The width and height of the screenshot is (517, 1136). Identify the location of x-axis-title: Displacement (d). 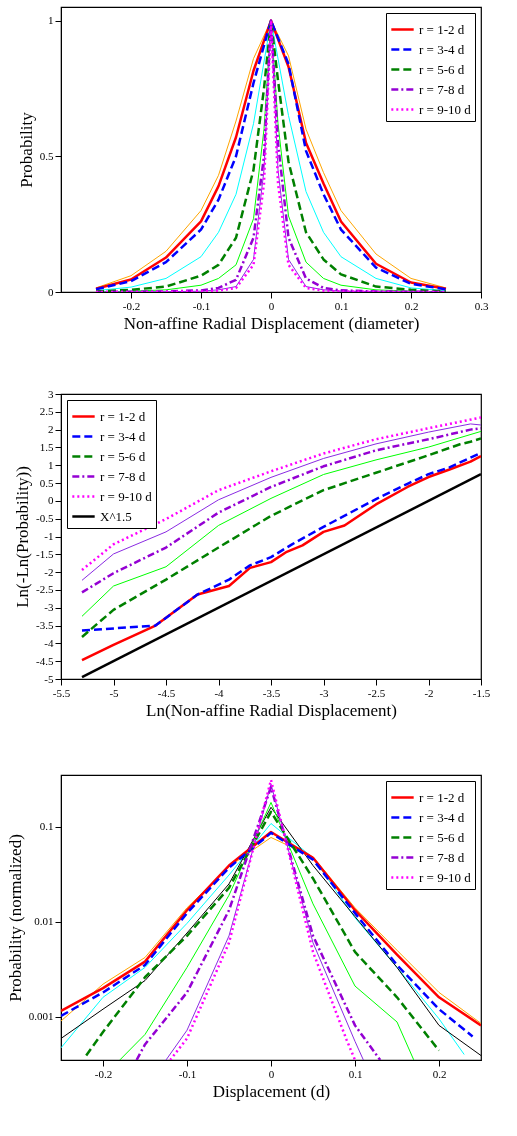
(271, 1091).